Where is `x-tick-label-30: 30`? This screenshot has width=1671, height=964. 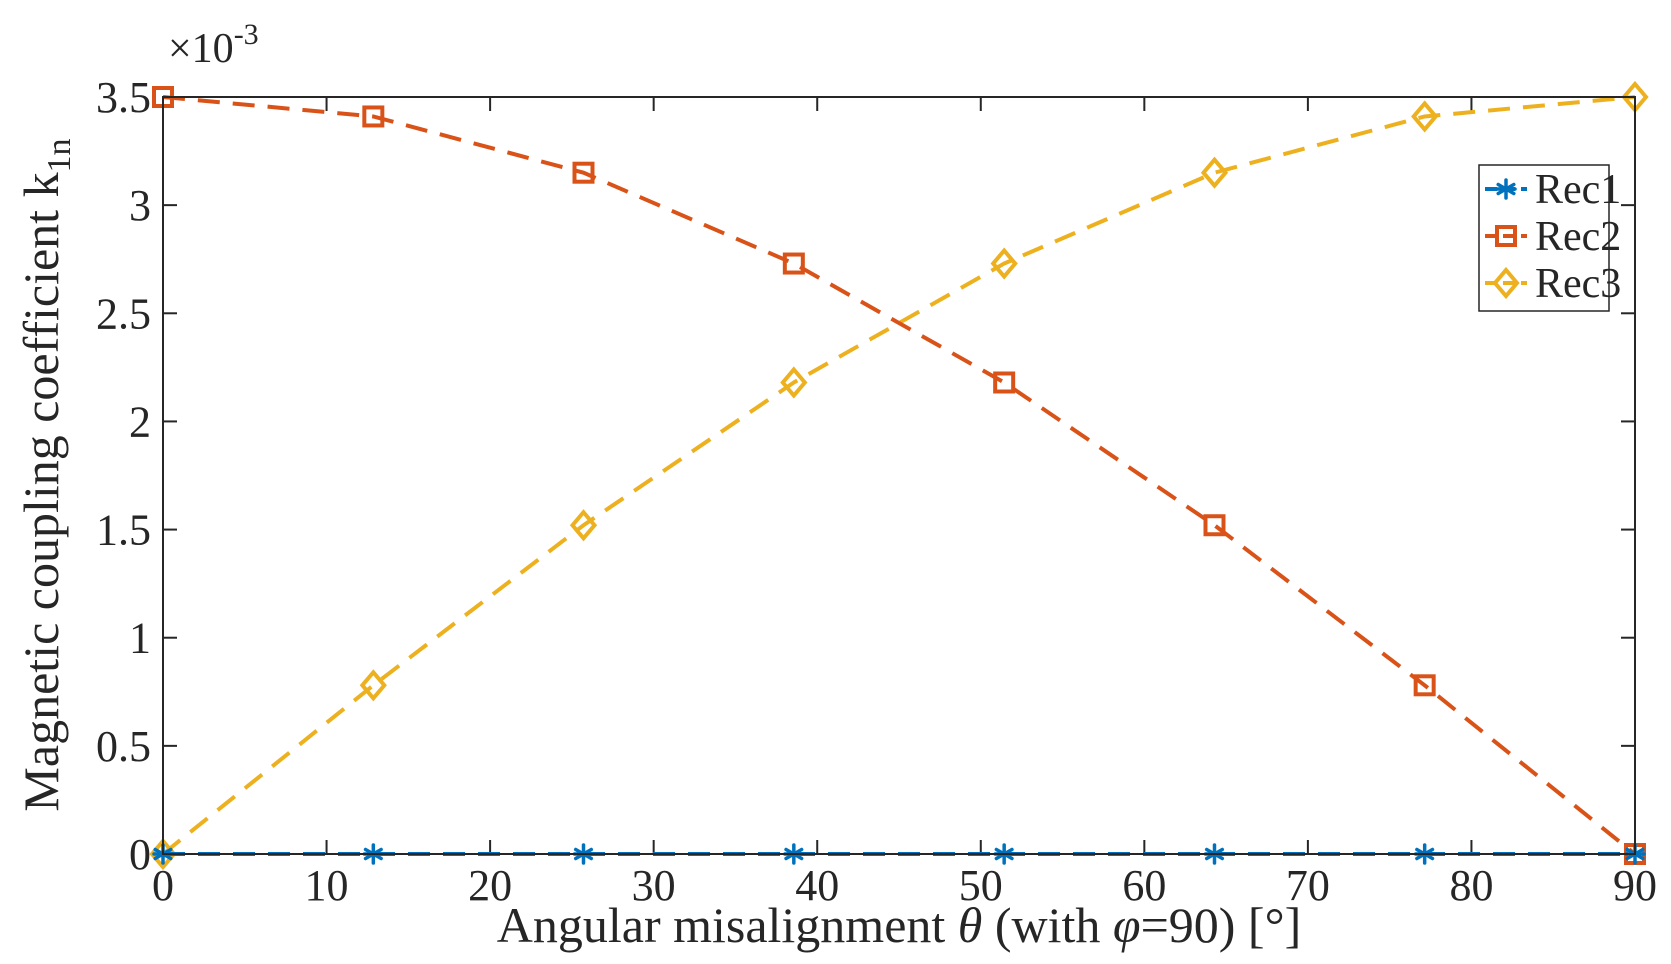 x-tick-label-30: 30 is located at coordinates (654, 885).